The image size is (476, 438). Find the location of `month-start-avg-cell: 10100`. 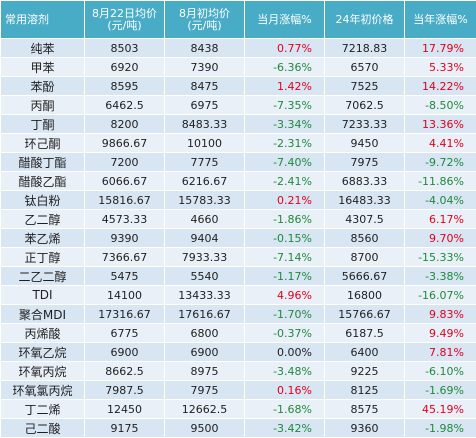

month-start-avg-cell: 10100 is located at coordinates (205, 143).